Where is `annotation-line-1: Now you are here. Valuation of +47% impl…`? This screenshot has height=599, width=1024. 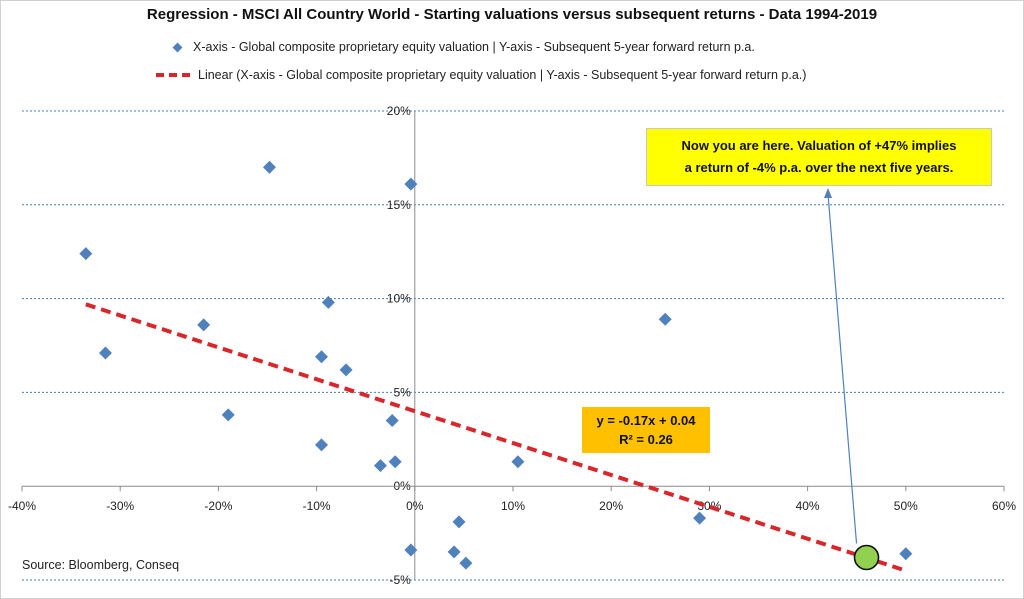
annotation-line-1: Now you are here. Valuation of +47% impl… is located at coordinates (819, 145).